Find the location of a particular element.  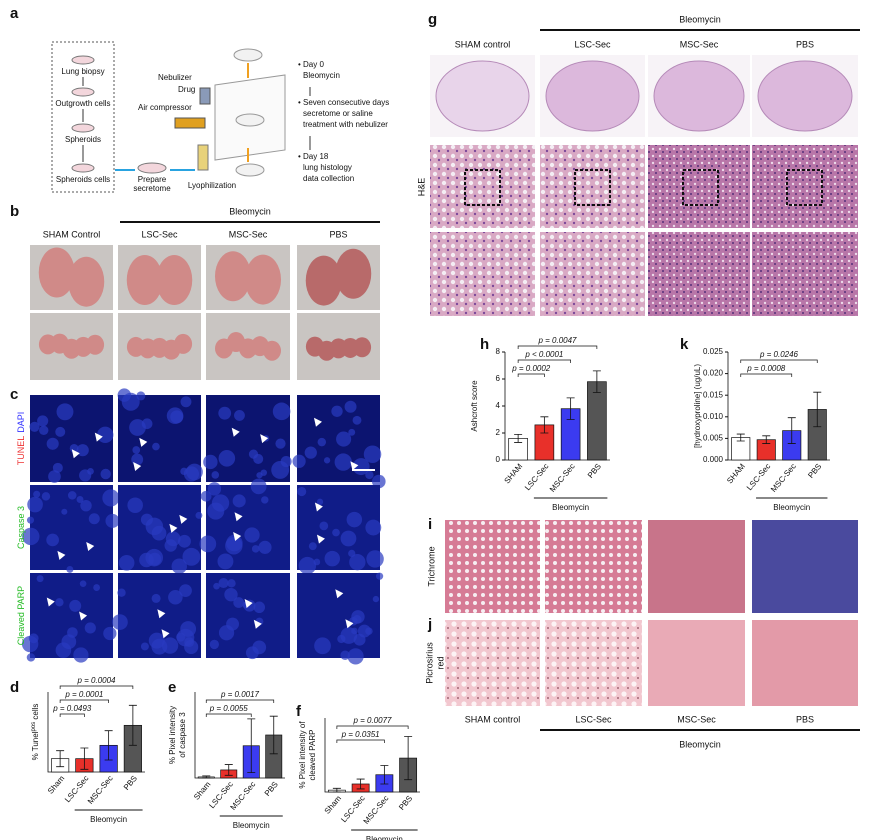

y-axis-label: [hydroxyproline] (ug/uL) is located at coordinates (697, 406).